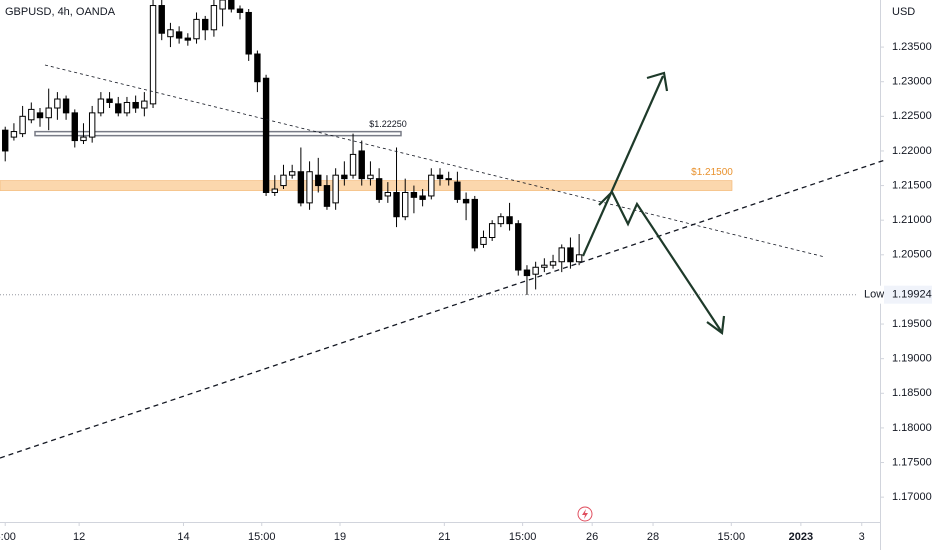  What do you see at coordinates (903, 12) in the screenshot?
I see `axis-label: USD` at bounding box center [903, 12].